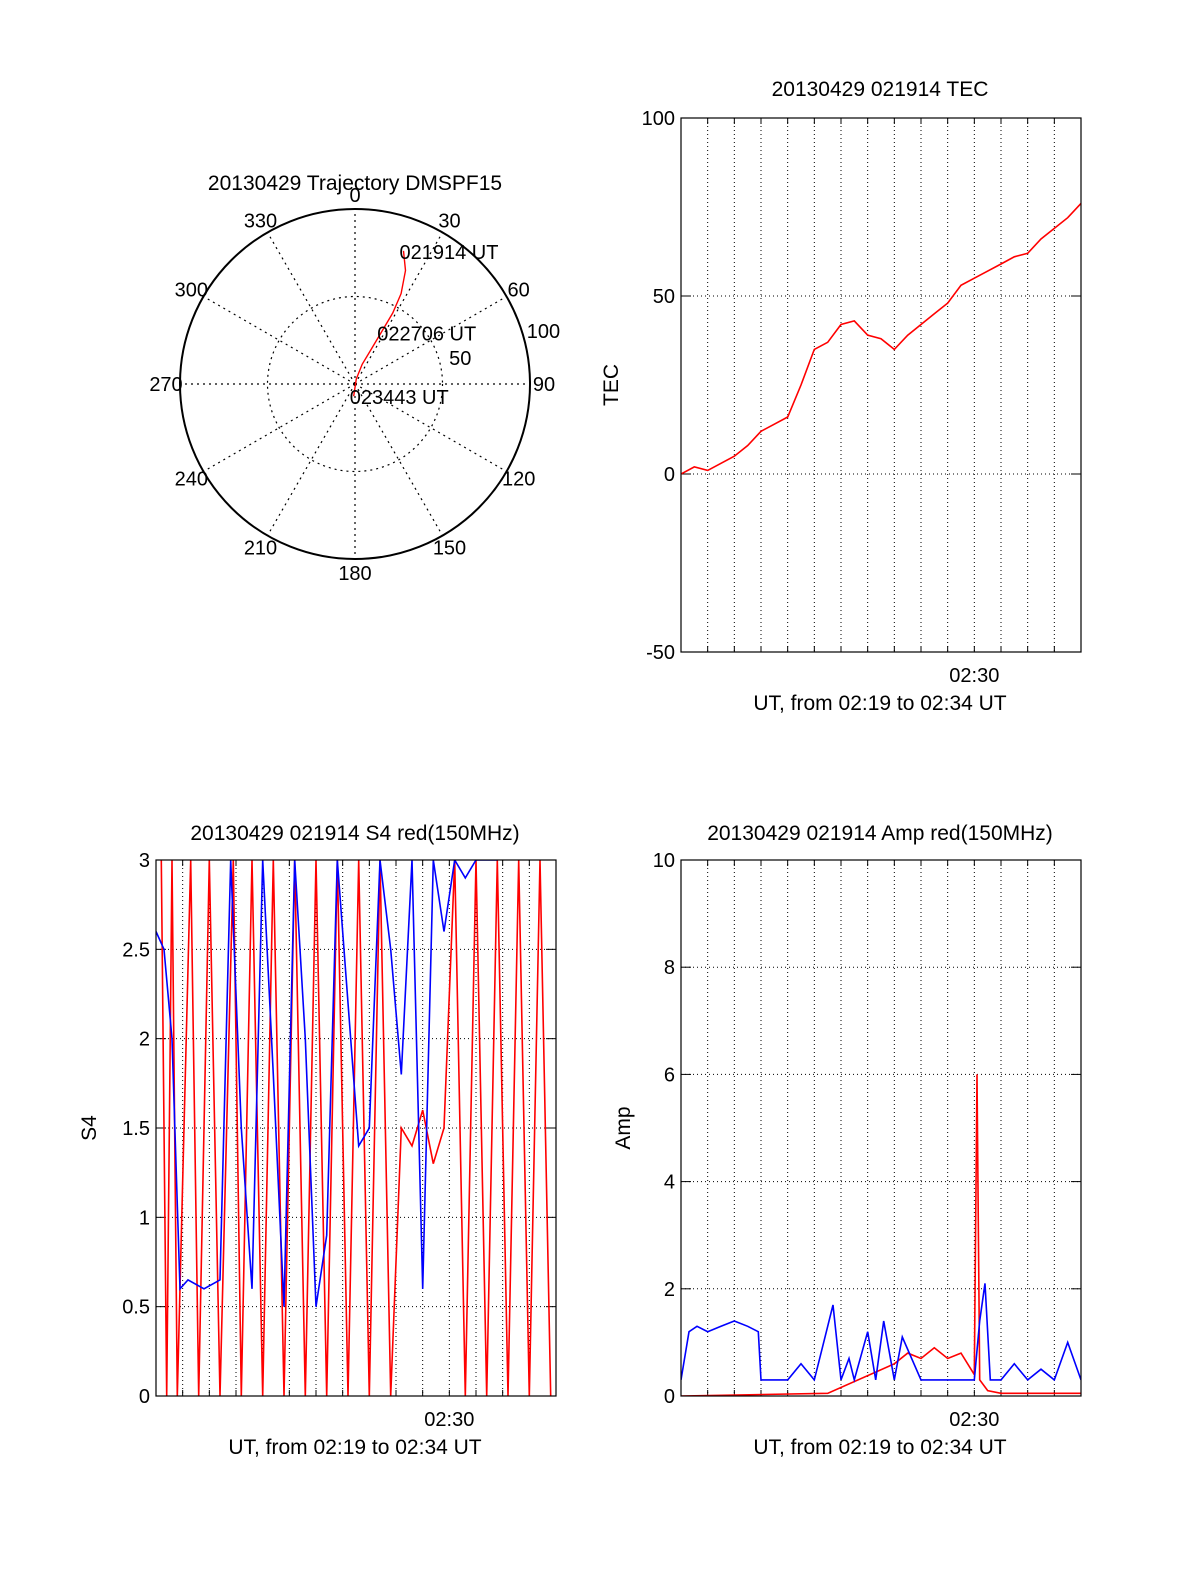 The width and height of the screenshot is (1200, 1575). Describe the element at coordinates (165, 385) in the screenshot. I see `polar-angle-label: 270` at that location.